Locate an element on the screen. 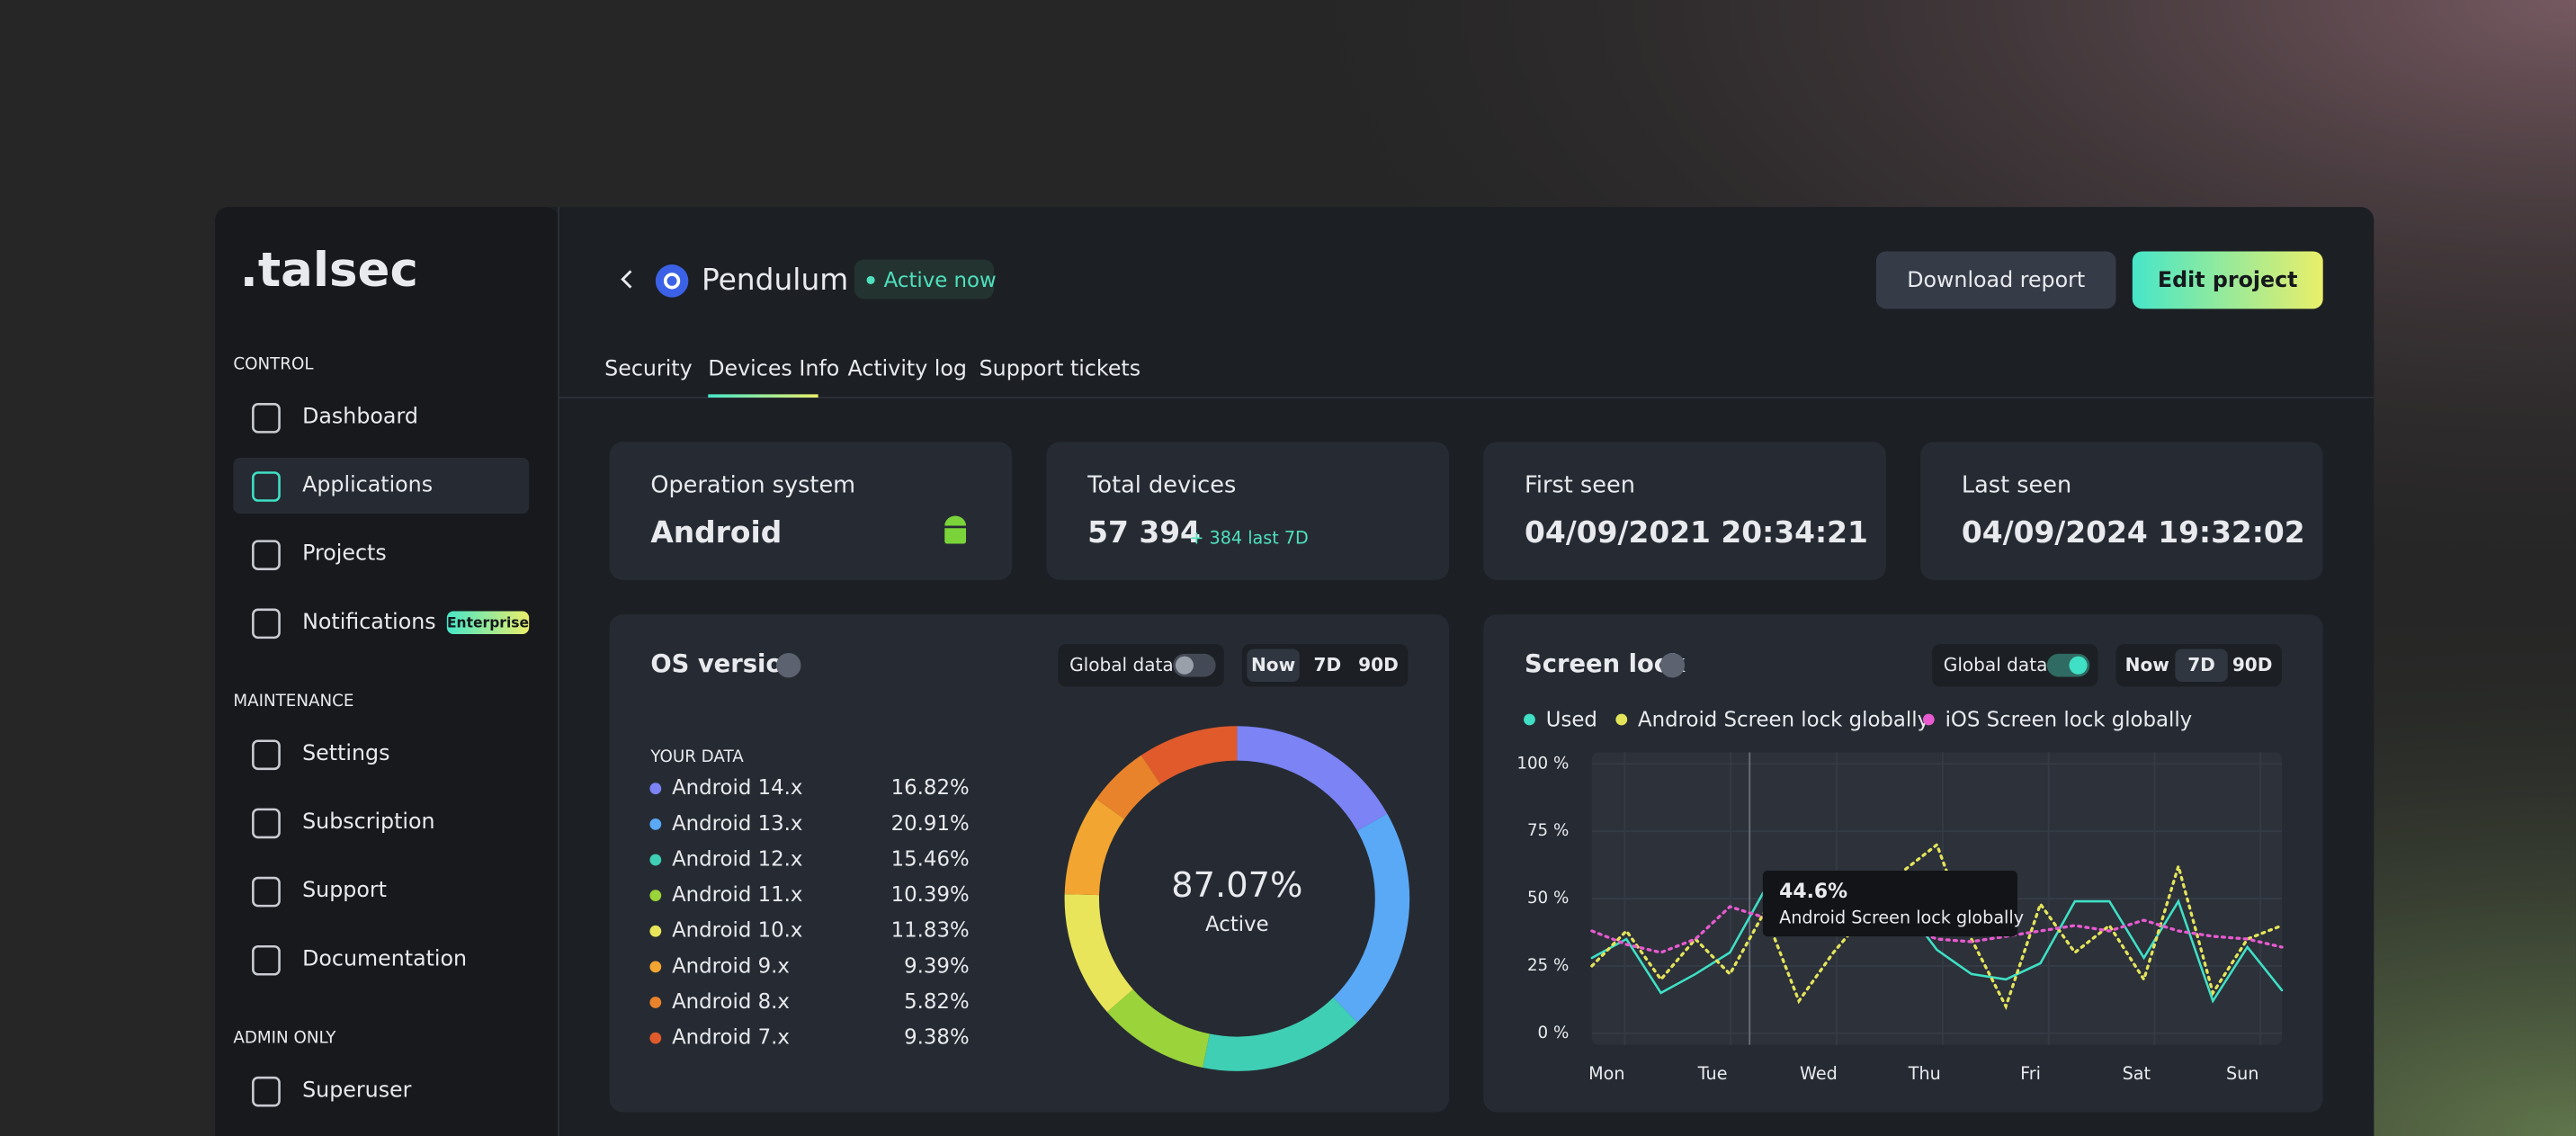 This screenshot has width=2576, height=1136. legend-value: 9.39% is located at coordinates (937, 966).